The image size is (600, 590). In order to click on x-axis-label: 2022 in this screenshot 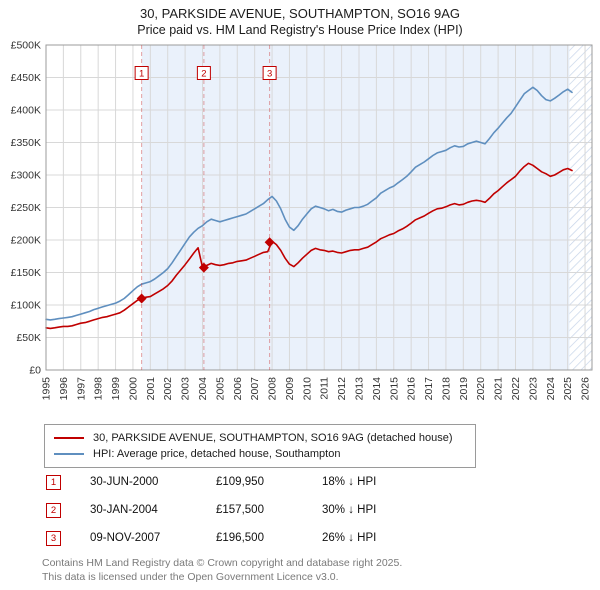, I will do `click(516, 389)`.